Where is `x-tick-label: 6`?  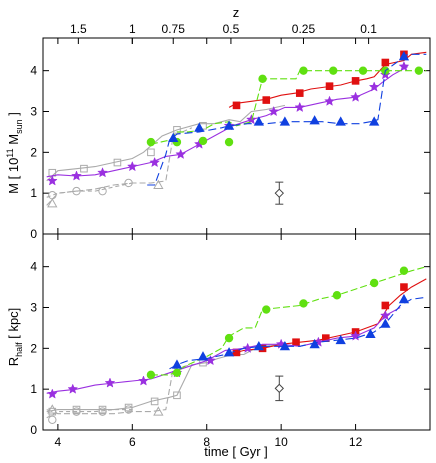 x-tick-label: 6 is located at coordinates (132, 442).